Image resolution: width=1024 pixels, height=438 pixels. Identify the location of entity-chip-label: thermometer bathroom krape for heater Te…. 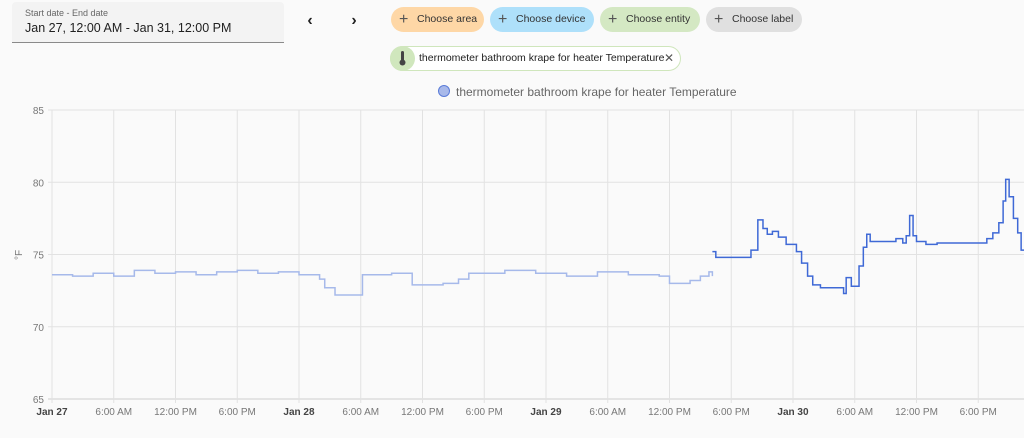
(542, 58).